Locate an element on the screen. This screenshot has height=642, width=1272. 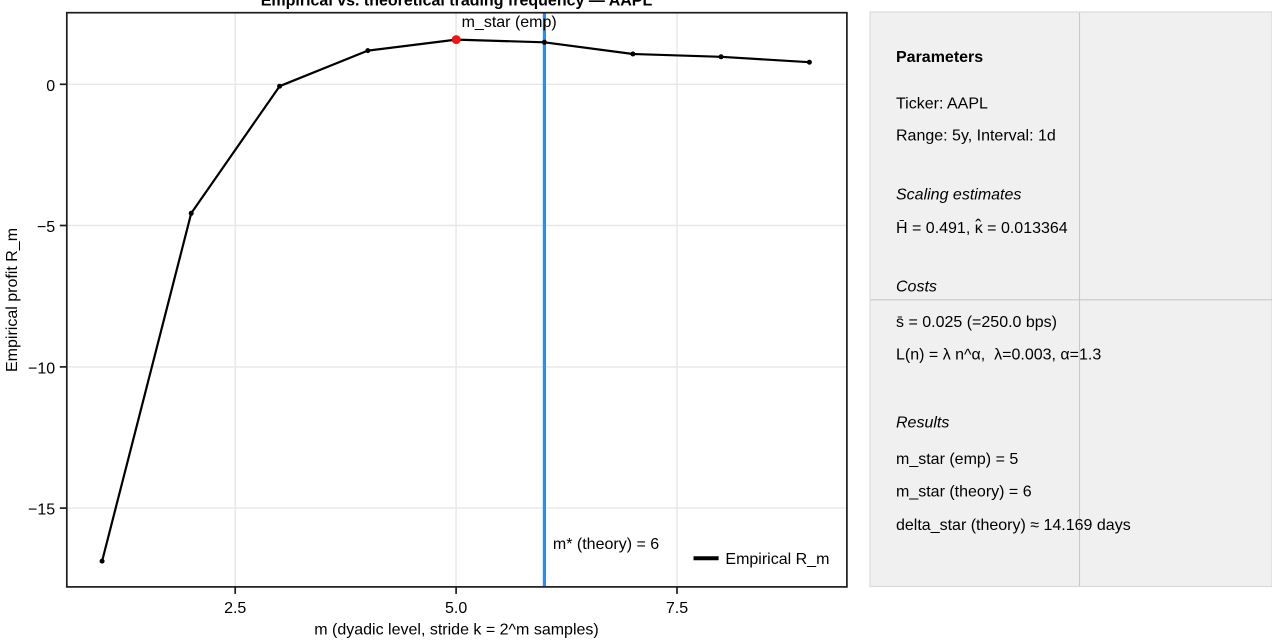
svg-text: ˆ is located at coordinates (978, 226).